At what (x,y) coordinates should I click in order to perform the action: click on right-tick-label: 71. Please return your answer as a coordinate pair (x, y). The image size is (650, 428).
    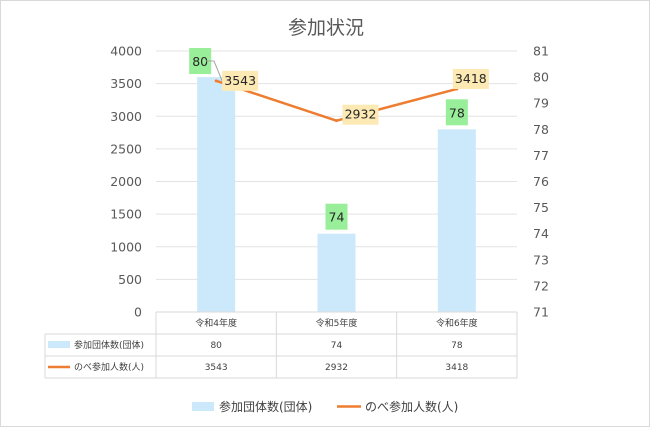
    Looking at the image, I should click on (541, 312).